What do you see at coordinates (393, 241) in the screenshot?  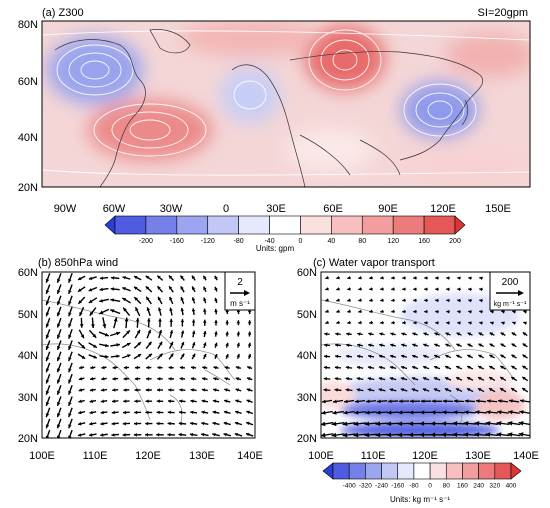 I see `colorbar-tick-label: 120` at bounding box center [393, 241].